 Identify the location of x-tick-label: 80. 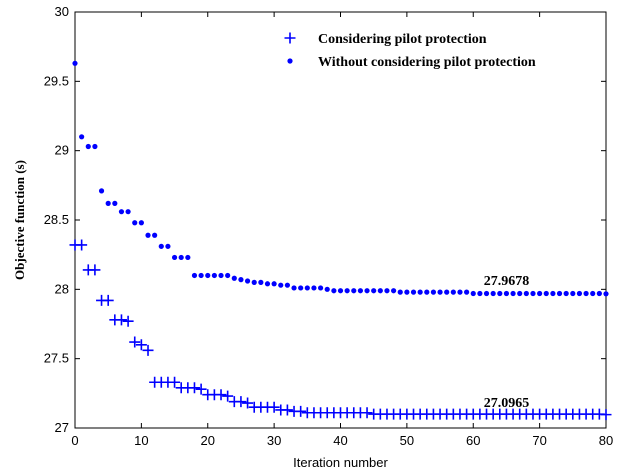
(606, 440).